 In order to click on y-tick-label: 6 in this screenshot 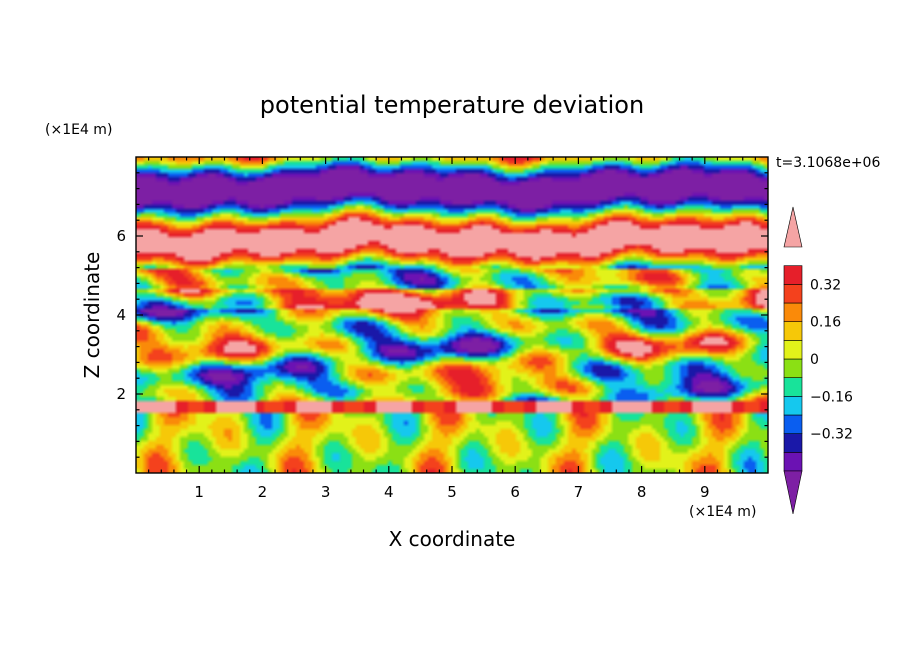, I will do `click(121, 236)`.